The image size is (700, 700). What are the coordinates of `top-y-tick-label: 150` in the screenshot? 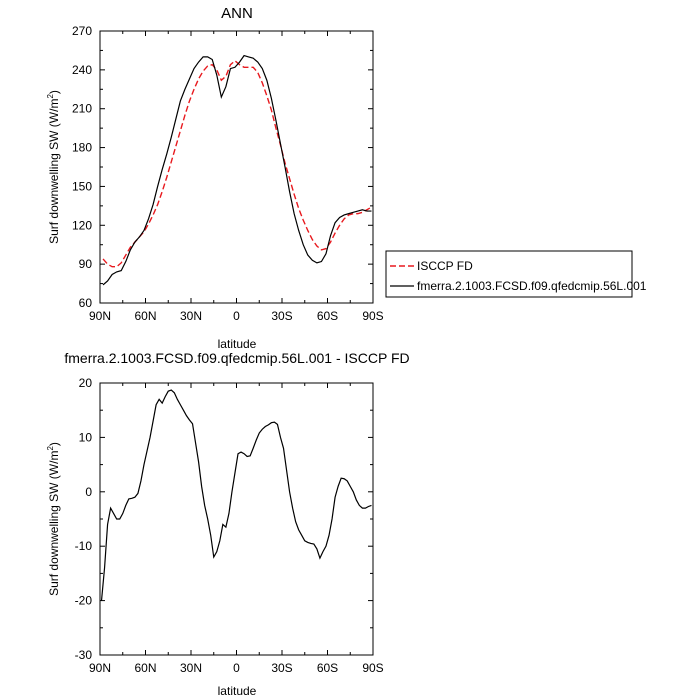 It's located at (82, 186).